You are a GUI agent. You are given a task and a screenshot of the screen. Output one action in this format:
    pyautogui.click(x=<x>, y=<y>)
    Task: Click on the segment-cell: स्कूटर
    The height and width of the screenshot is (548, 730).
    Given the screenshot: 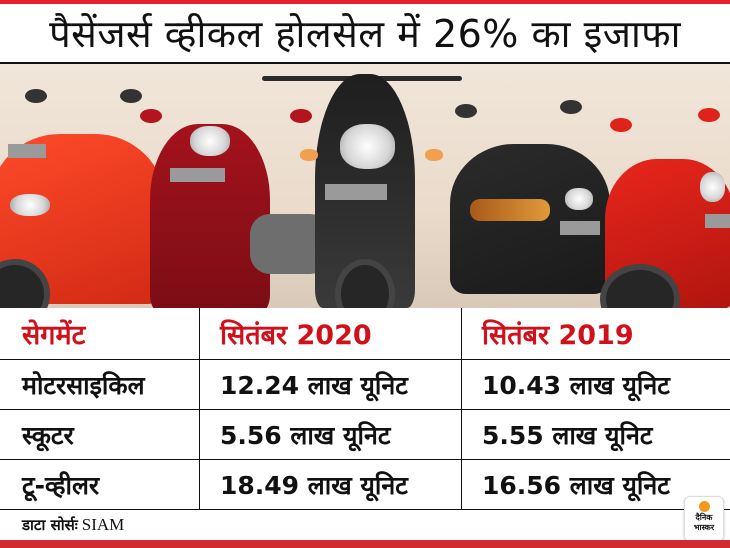 What is the action you would take?
    pyautogui.click(x=100, y=434)
    